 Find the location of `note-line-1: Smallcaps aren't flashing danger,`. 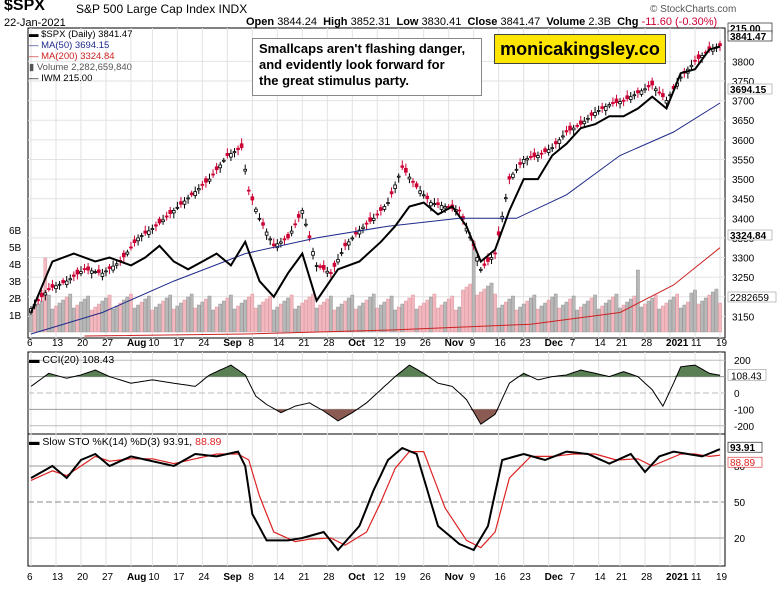

note-line-1: Smallcaps aren't flashing danger, is located at coordinates (362, 48).